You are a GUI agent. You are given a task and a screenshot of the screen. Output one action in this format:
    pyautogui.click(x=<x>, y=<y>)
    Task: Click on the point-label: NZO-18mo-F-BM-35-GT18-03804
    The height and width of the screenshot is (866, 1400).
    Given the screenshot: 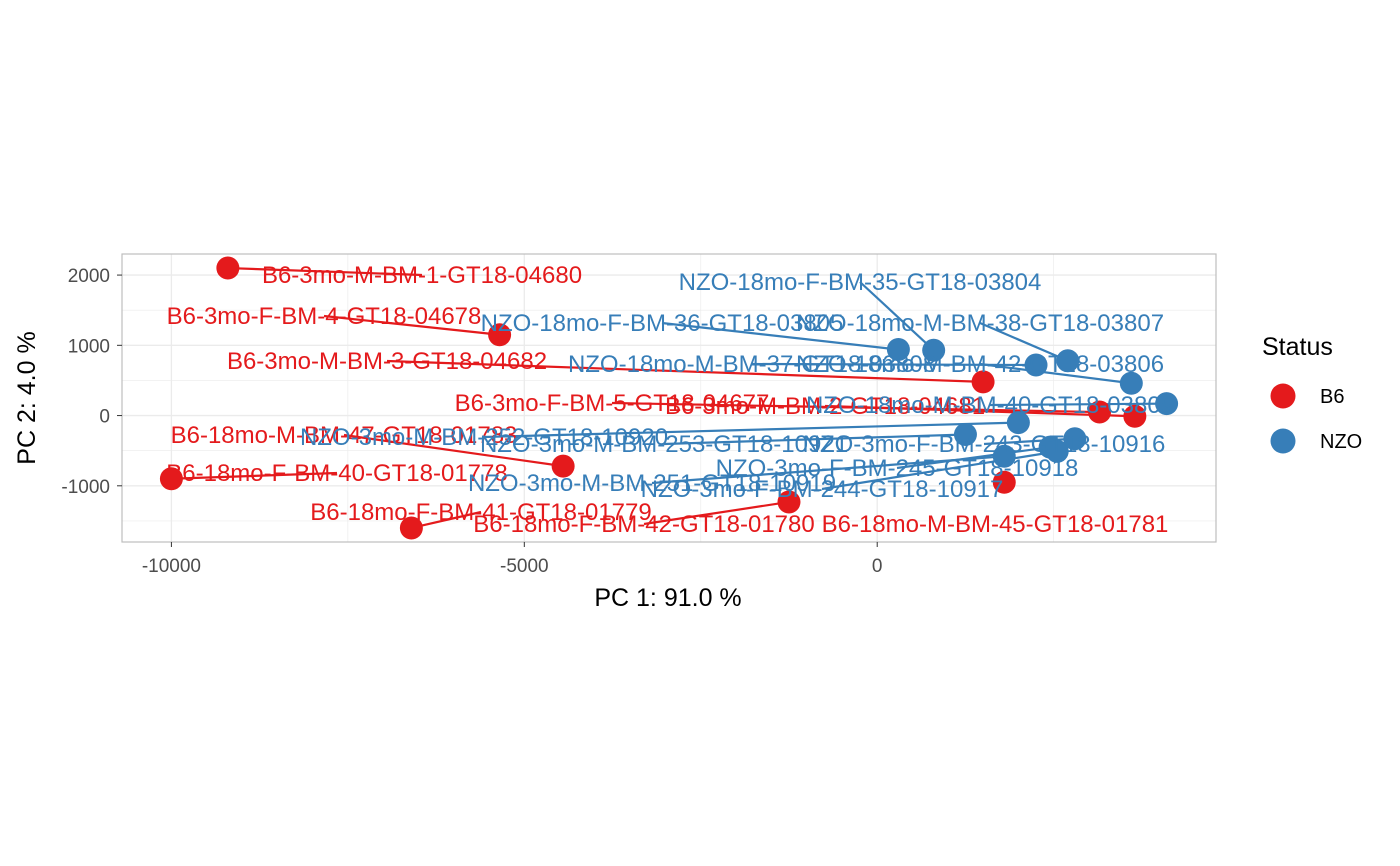 What is the action you would take?
    pyautogui.click(x=860, y=282)
    